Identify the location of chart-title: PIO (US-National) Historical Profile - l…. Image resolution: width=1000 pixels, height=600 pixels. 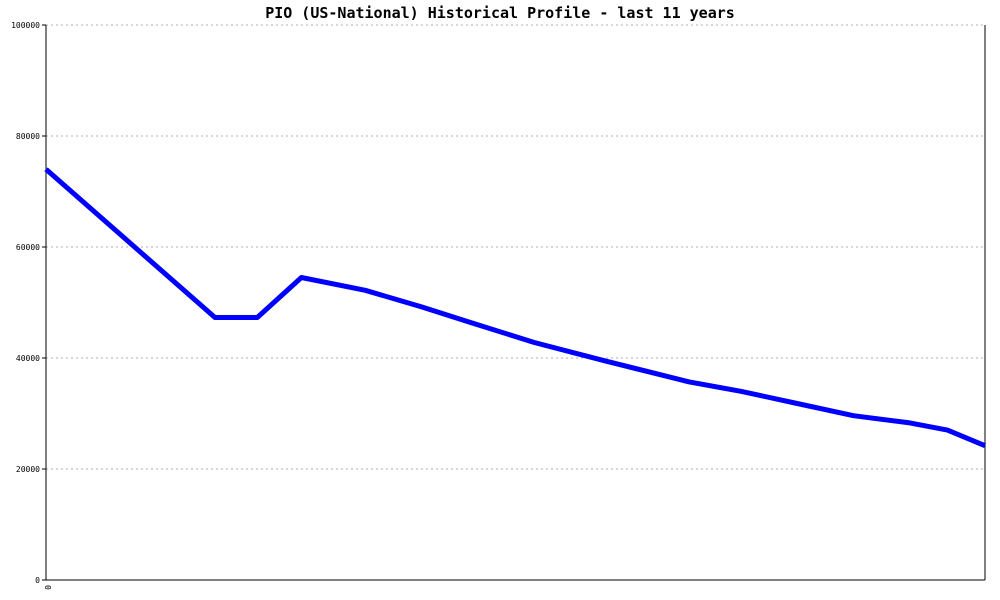
(500, 13).